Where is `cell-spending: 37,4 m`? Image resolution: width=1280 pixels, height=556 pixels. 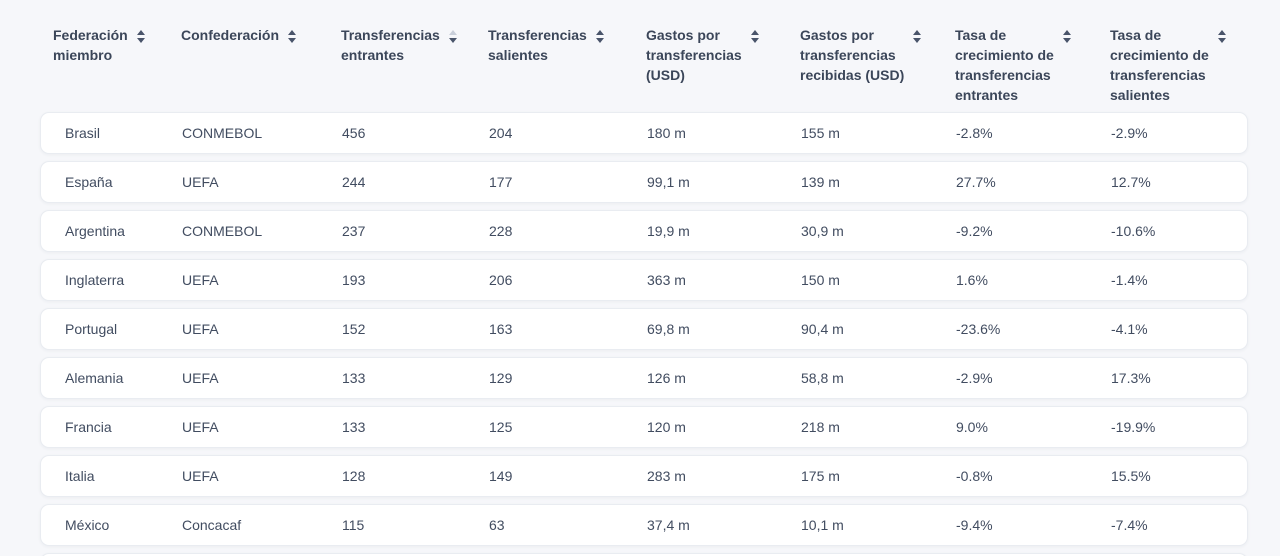
cell-spending: 37,4 m is located at coordinates (668, 525).